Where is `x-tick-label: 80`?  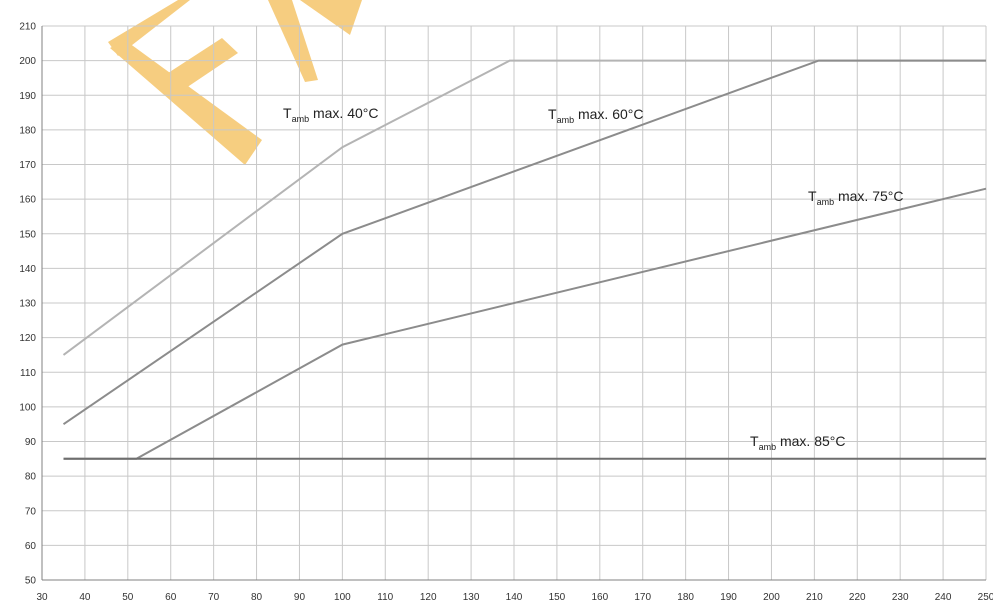
x-tick-label: 80 is located at coordinates (257, 597).